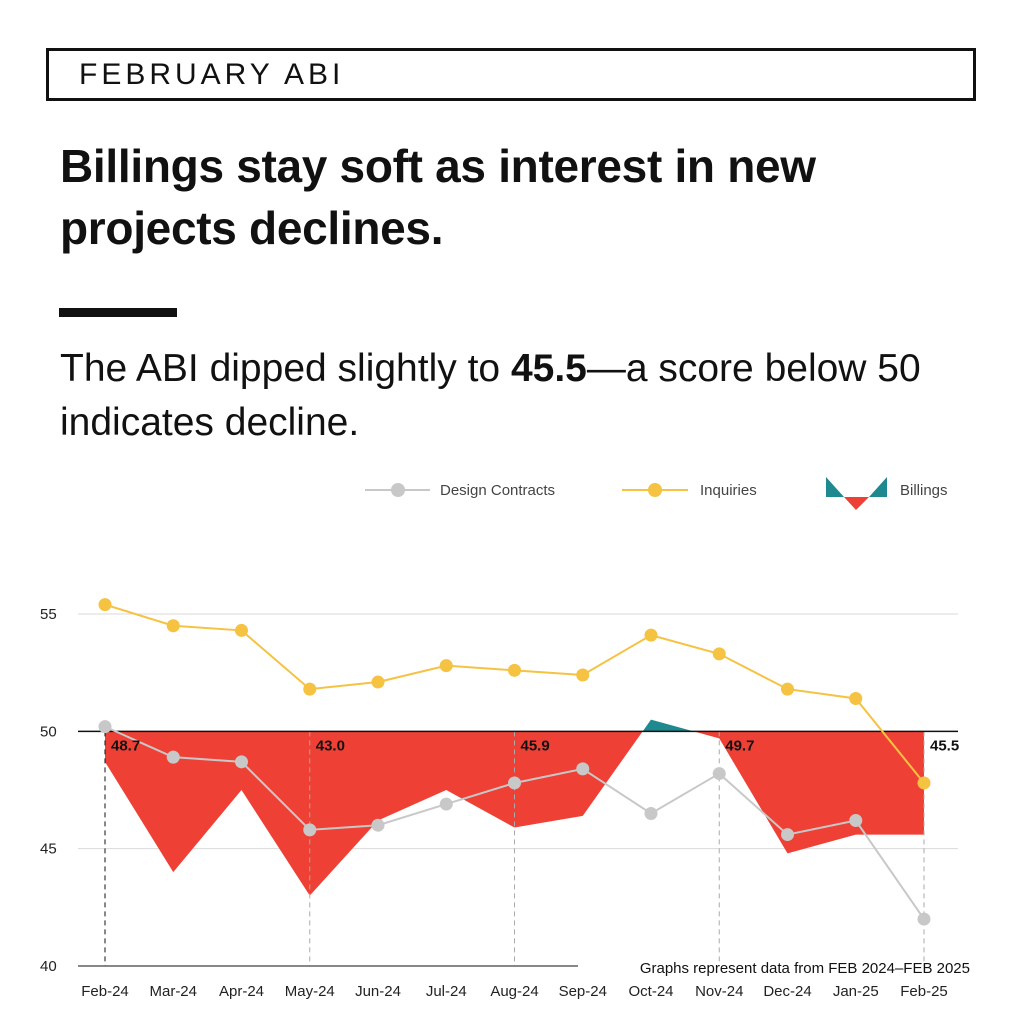  Describe the element at coordinates (118, 312) in the screenshot. I see `divider-rule` at that location.